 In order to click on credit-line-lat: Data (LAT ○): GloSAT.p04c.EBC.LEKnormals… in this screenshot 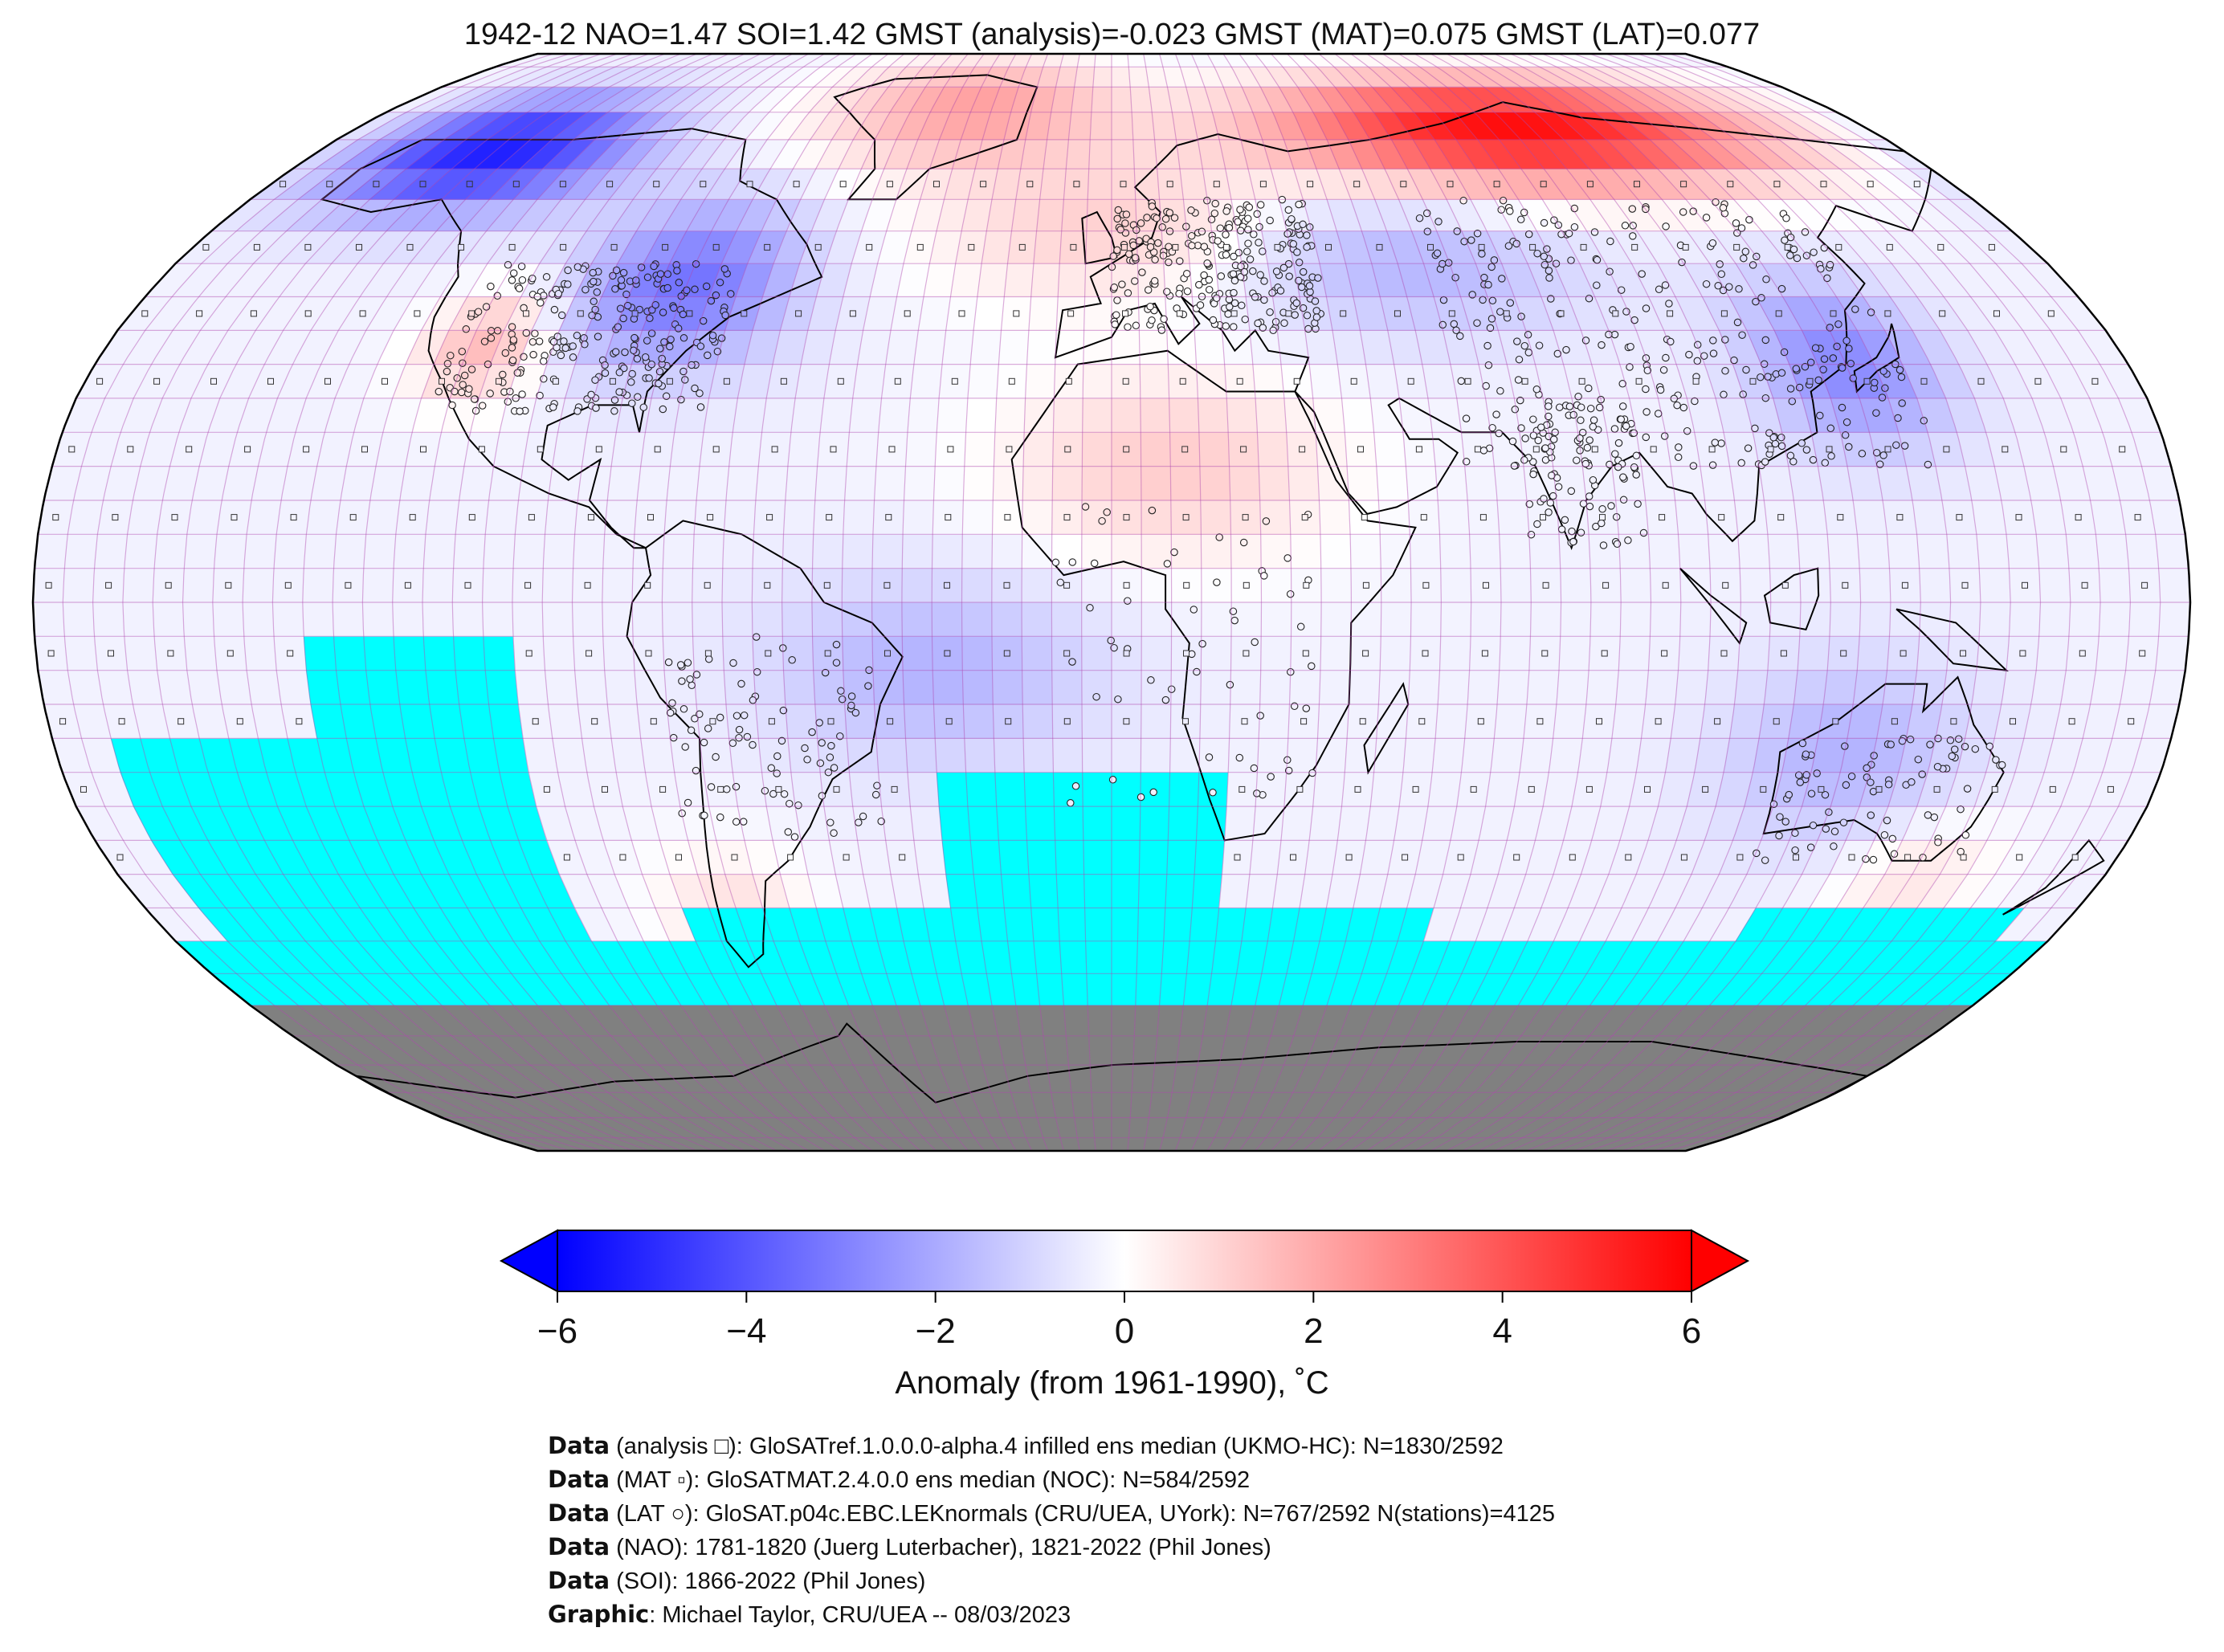, I will do `click(1052, 1513)`.